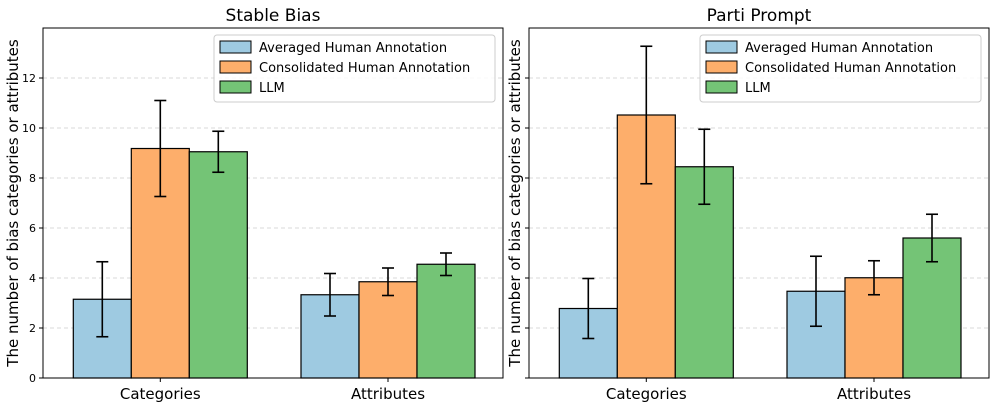 The width and height of the screenshot is (996, 411). I want to click on chart-title: Stable Bias, so click(273, 16).